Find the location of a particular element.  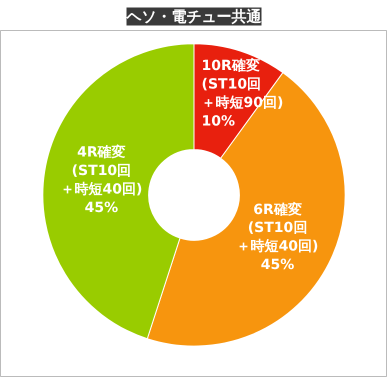

slice-label: 4R確変(ST10回＋時短40回) is located at coordinates (101, 171).